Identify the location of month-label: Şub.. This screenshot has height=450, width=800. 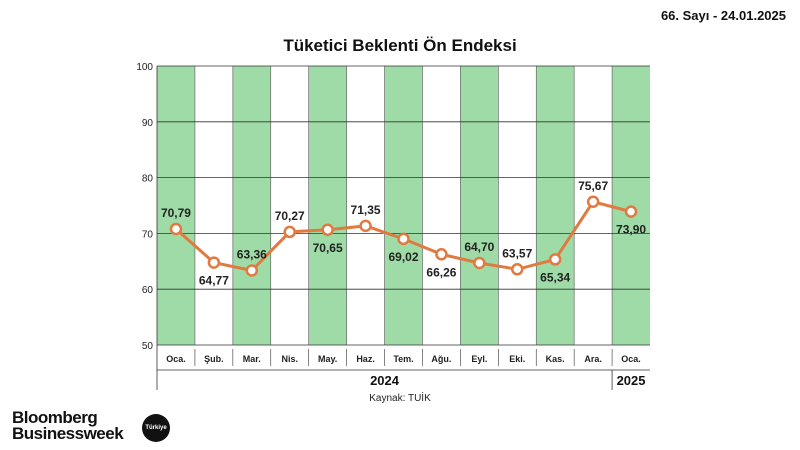
(214, 359).